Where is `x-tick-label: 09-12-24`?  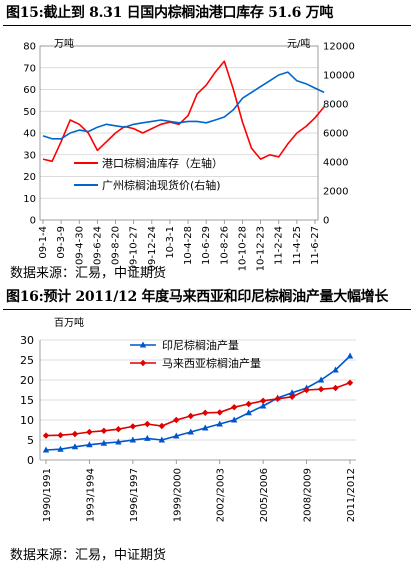
x-tick-label: 09-12-24 is located at coordinates (152, 248).